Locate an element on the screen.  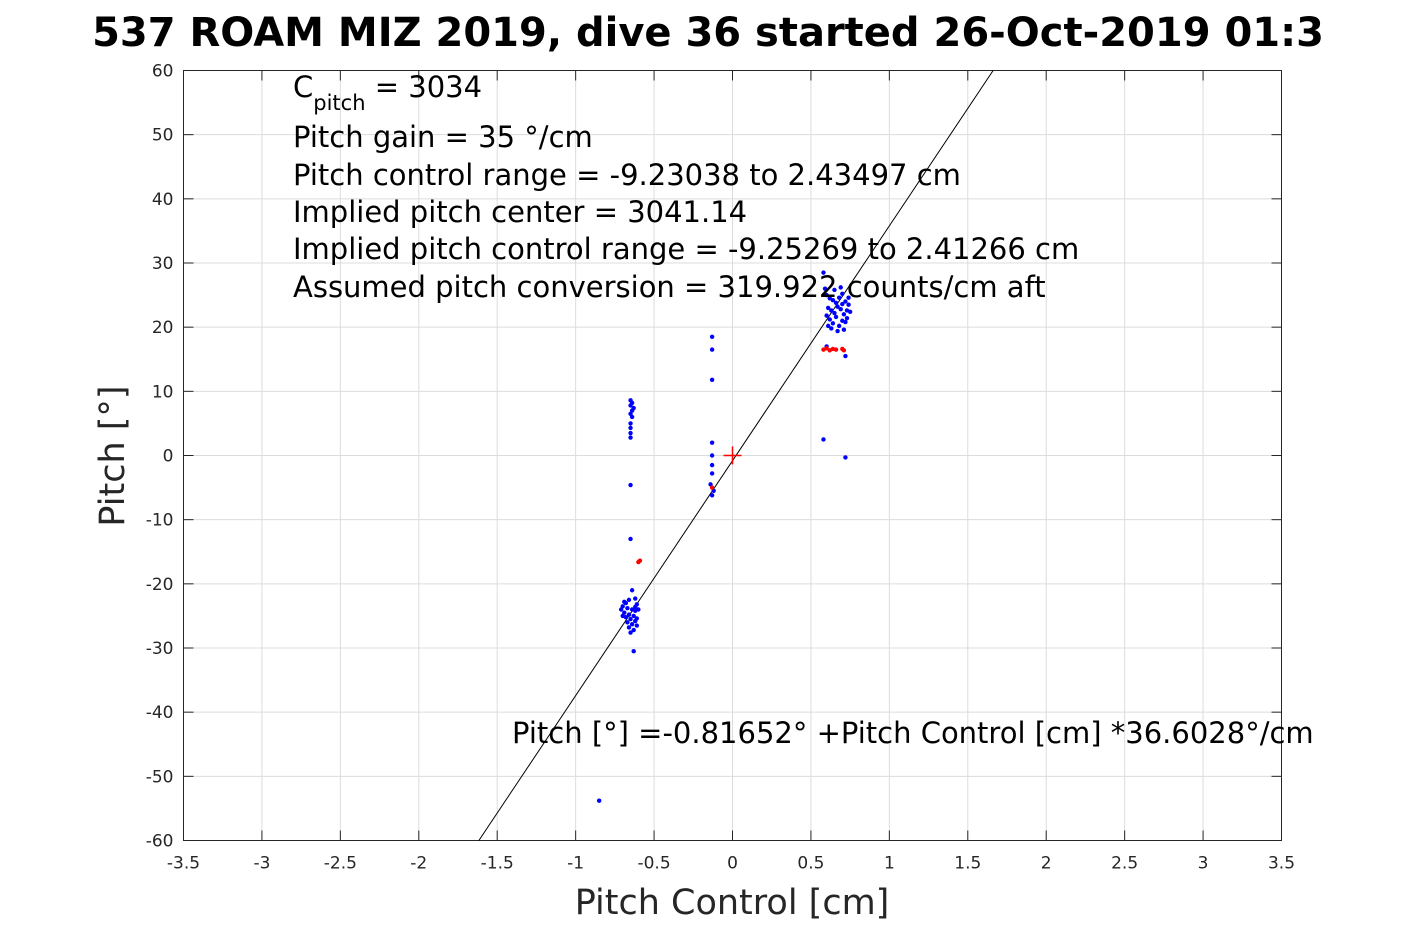
y-tick-label: 40 is located at coordinates (163, 200).